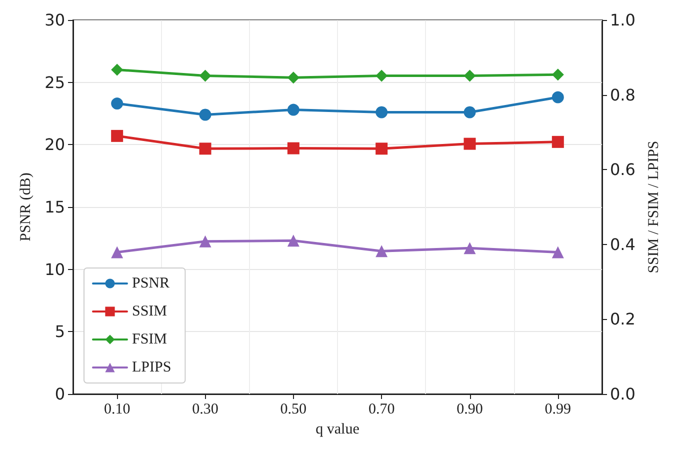  What do you see at coordinates (54, 207) in the screenshot?
I see `y-tick-label: 15` at bounding box center [54, 207].